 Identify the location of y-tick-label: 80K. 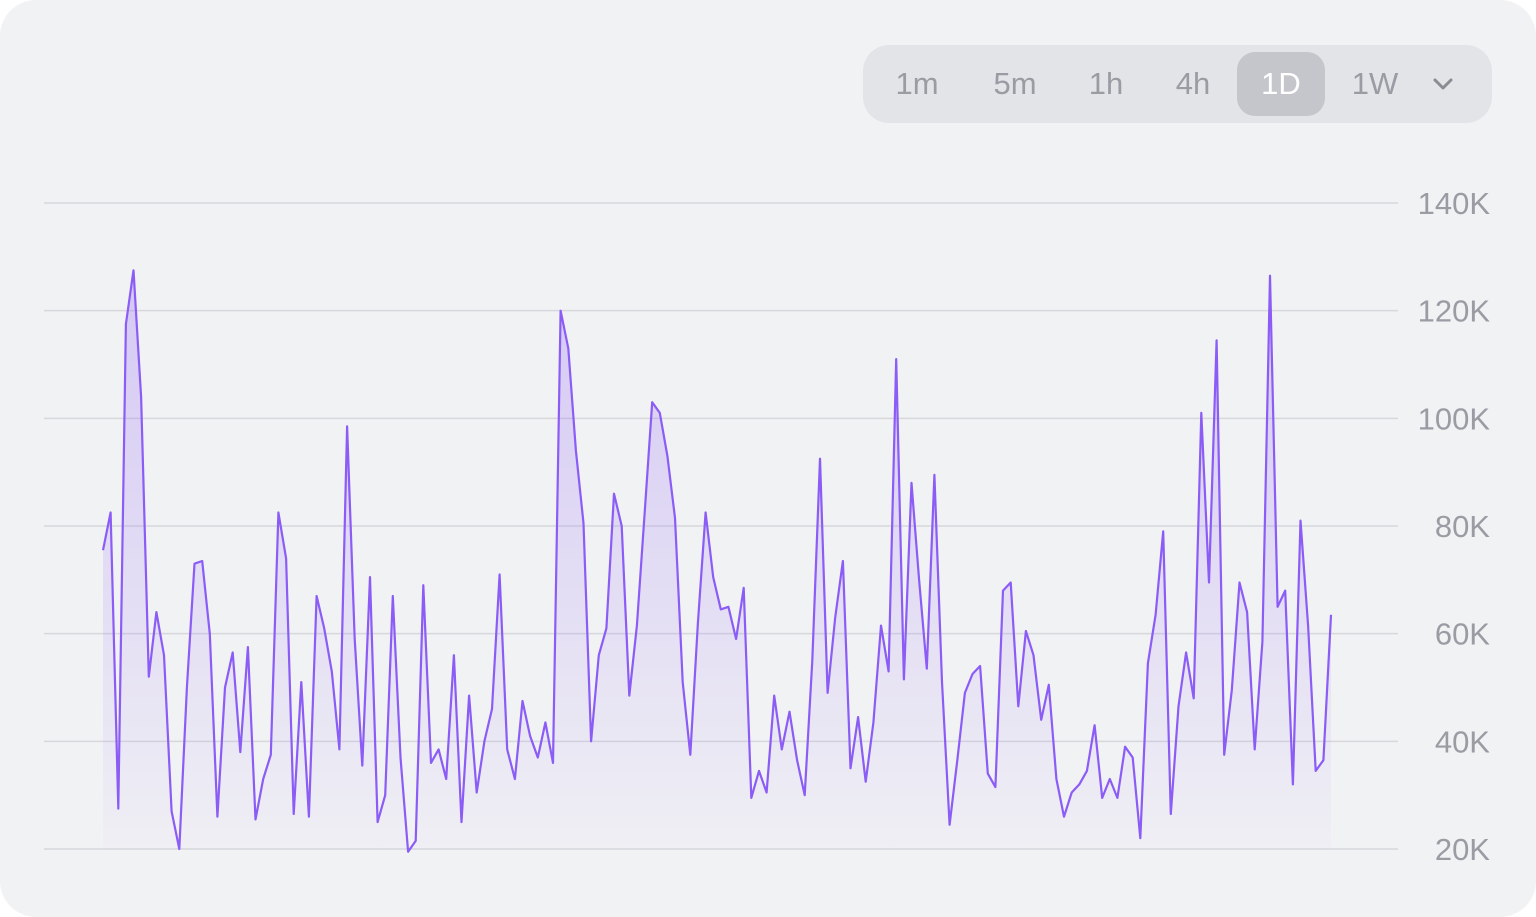
(1462, 526).